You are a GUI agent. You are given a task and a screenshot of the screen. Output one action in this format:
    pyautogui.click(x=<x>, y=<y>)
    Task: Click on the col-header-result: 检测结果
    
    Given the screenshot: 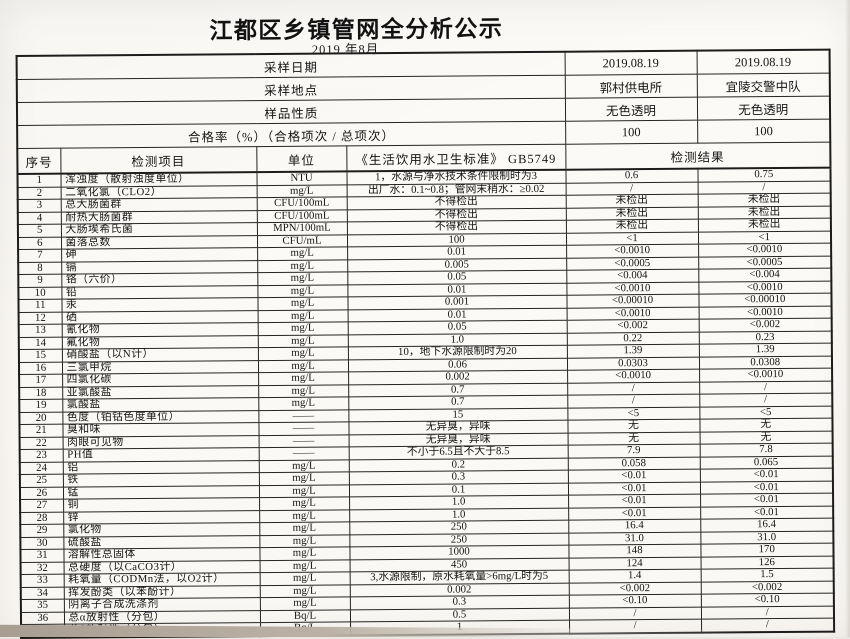 What is the action you would take?
    pyautogui.click(x=698, y=156)
    